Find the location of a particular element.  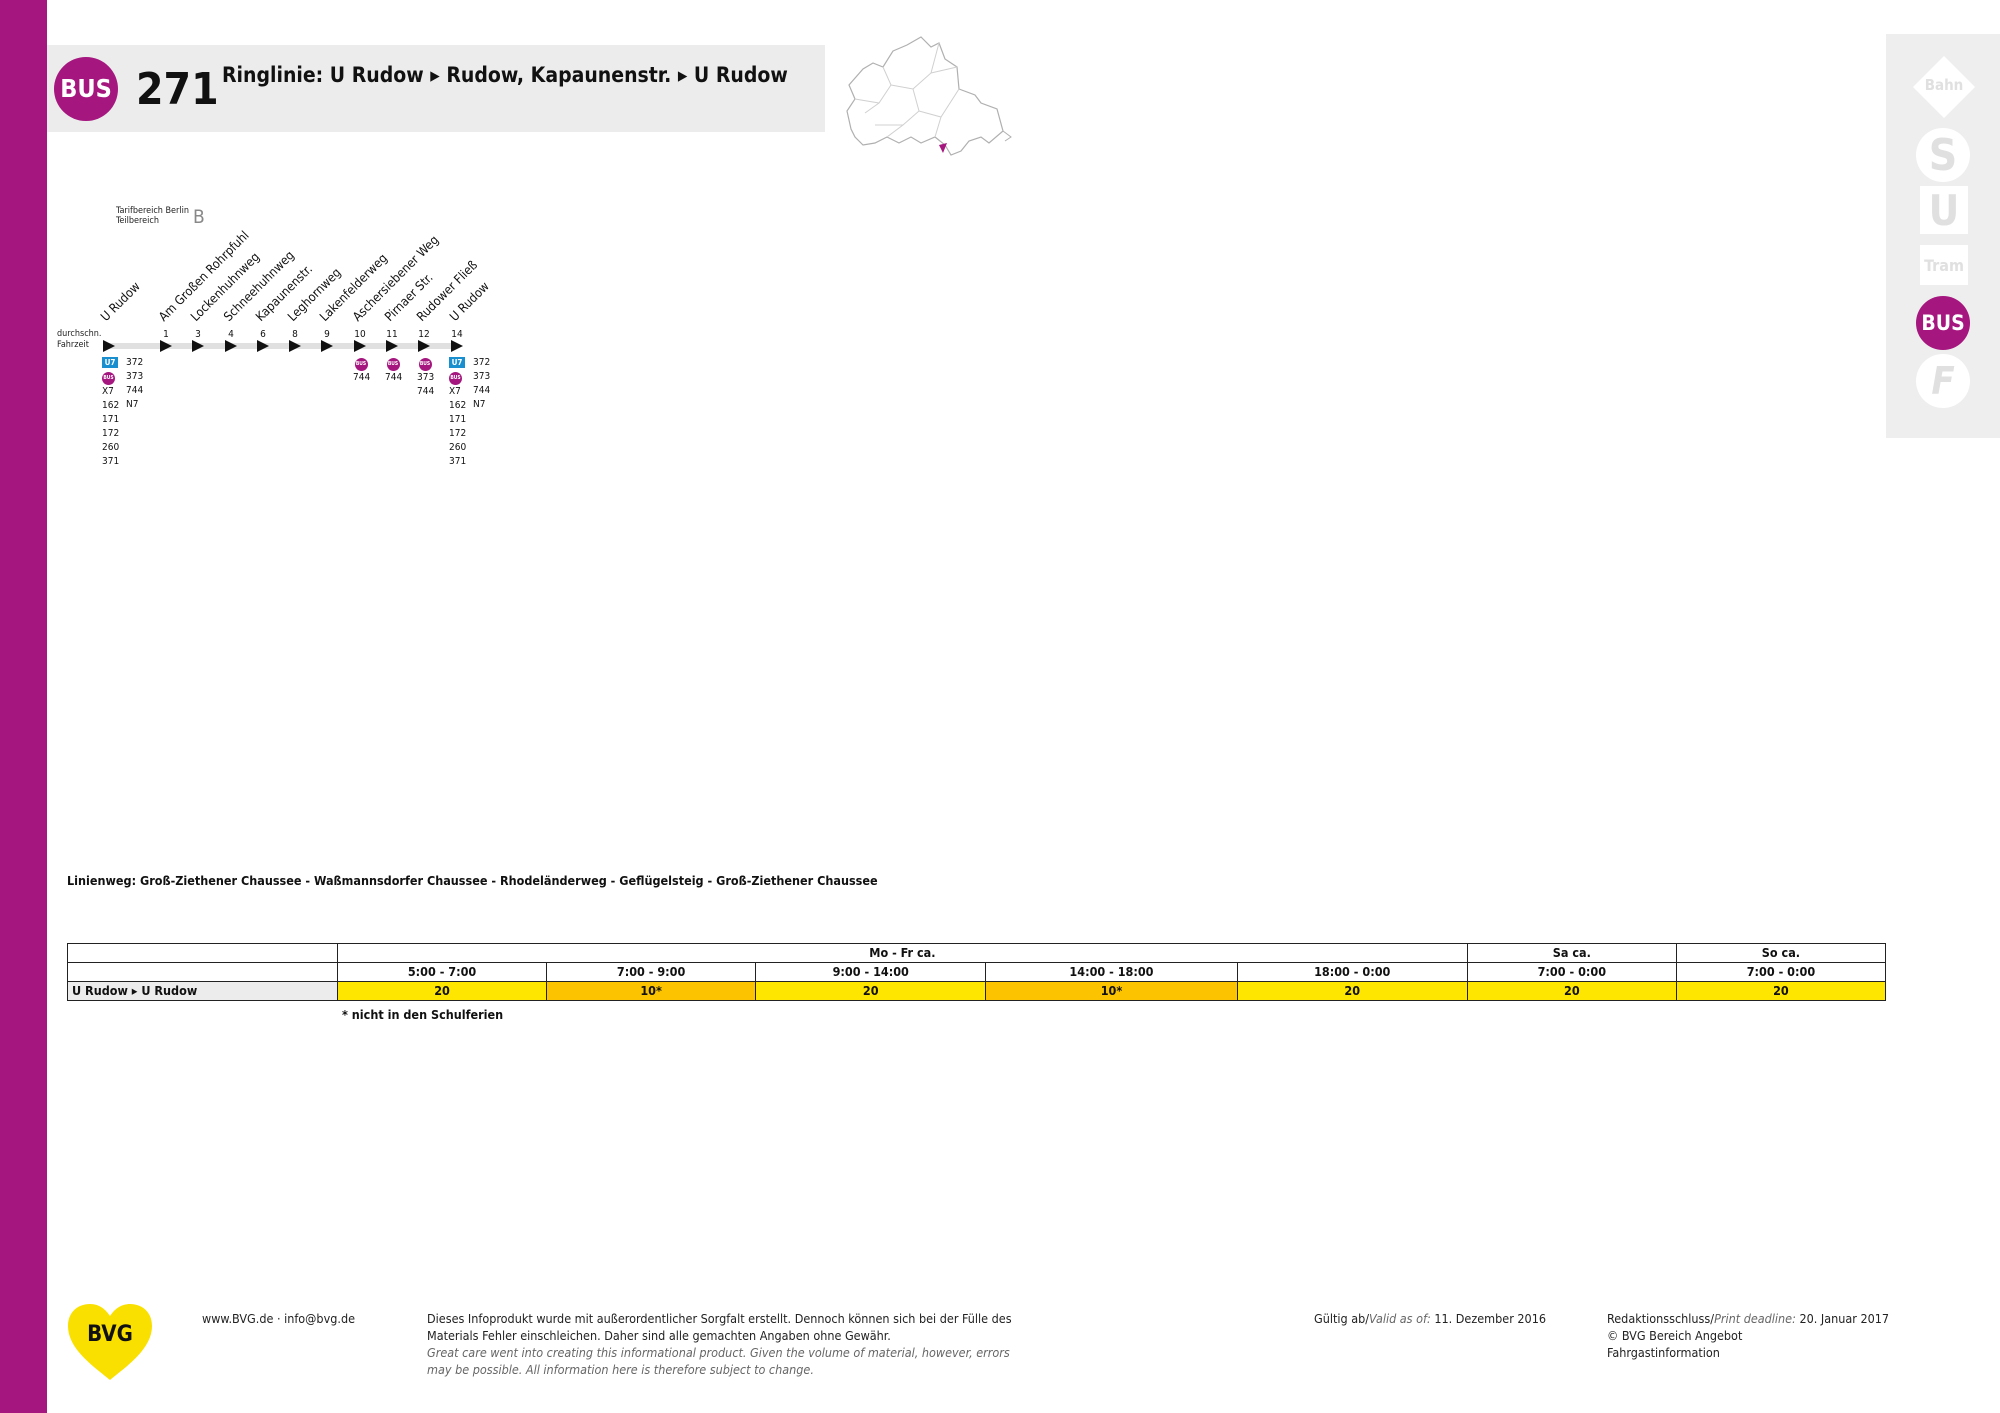

deadline-label-en: Print deadline: is located at coordinates (1755, 1318).